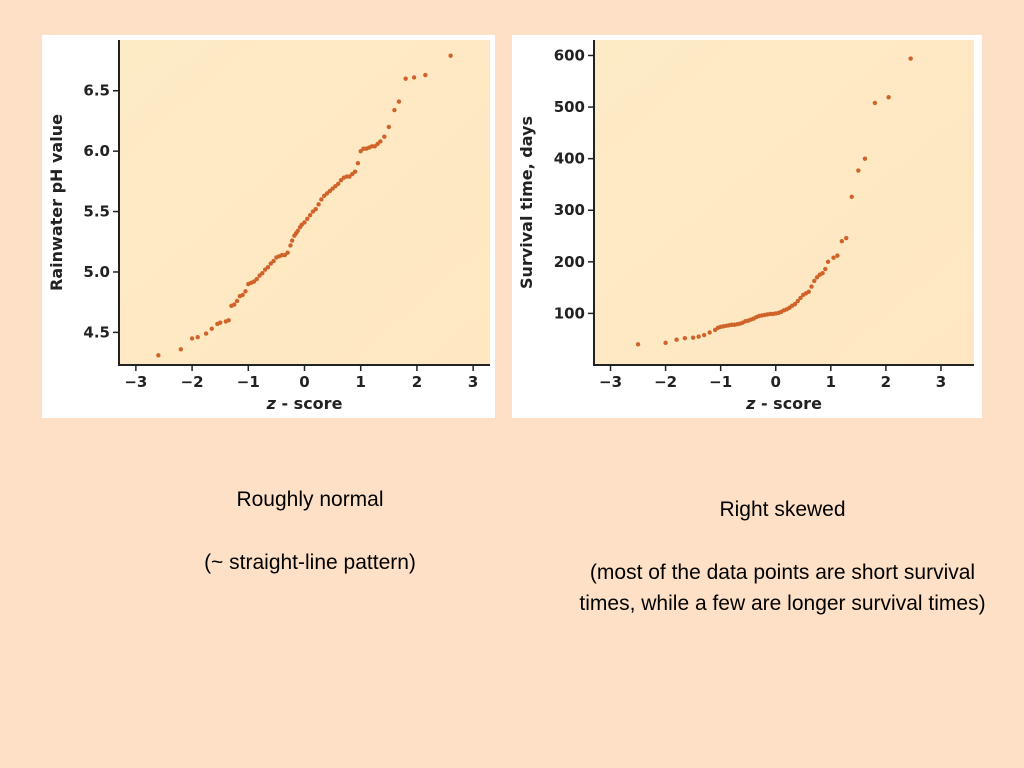 The width and height of the screenshot is (1024, 768). Describe the element at coordinates (96, 212) in the screenshot. I see `y-tick-label: 5.5` at that location.